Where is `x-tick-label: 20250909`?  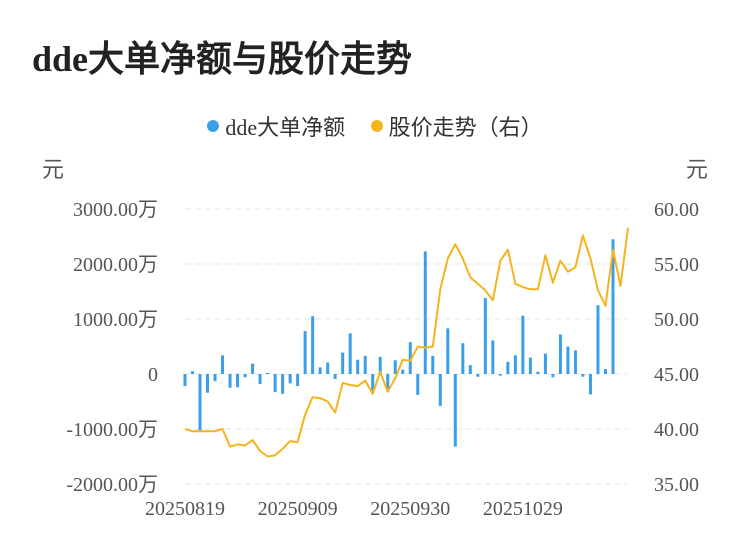 x-tick-label: 20250909 is located at coordinates (298, 509).